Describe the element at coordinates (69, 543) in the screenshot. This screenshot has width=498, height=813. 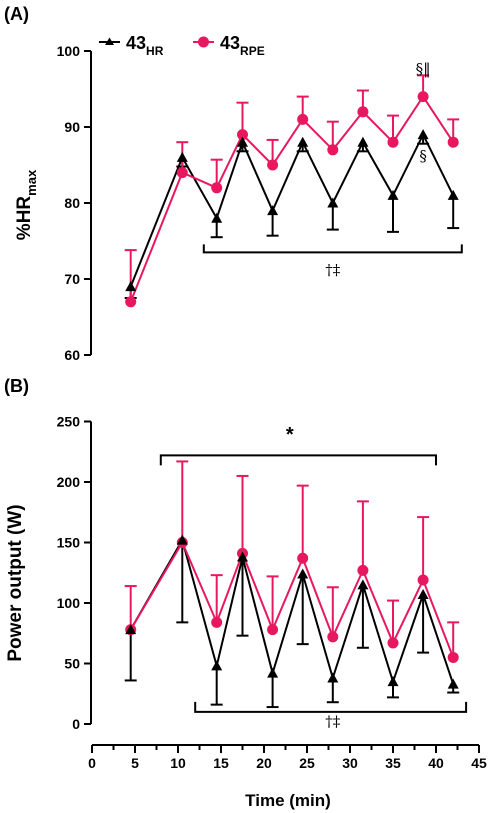
I see `y-tick-label: 150` at that location.